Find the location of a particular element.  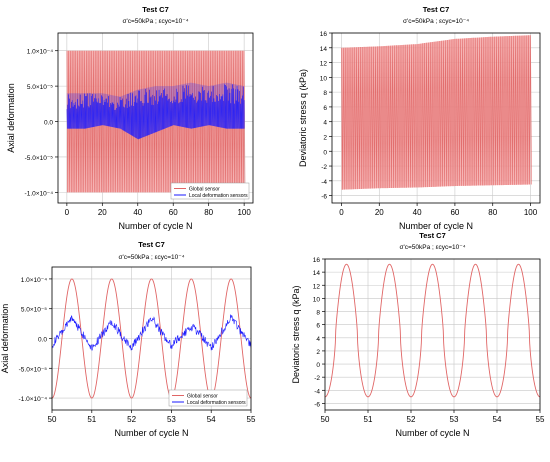

plot-area is located at coordinates (432, 334).